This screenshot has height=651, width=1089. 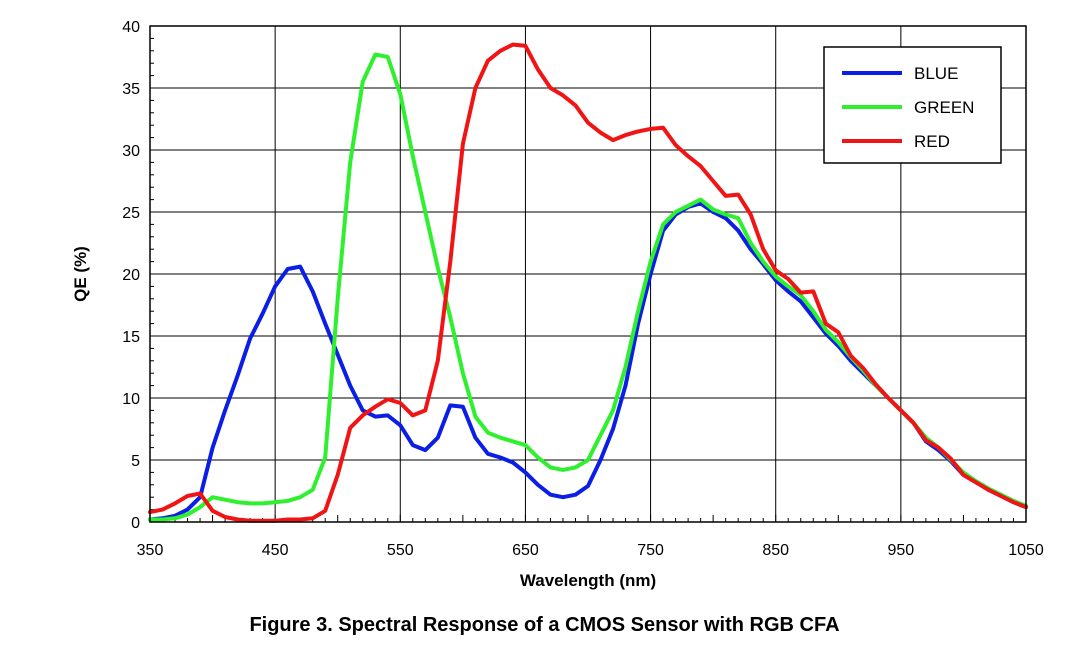 What do you see at coordinates (775, 550) in the screenshot?
I see `x-tick-label: 850` at bounding box center [775, 550].